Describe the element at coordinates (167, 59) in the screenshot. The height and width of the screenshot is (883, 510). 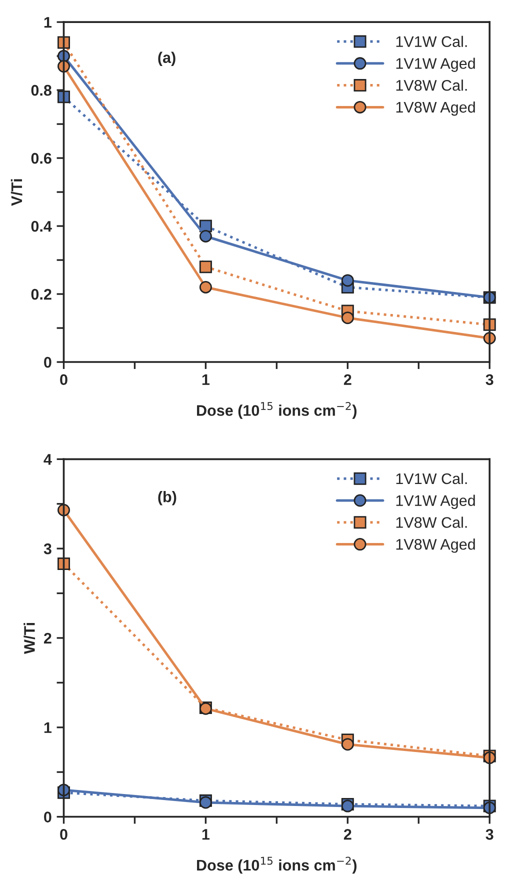
I see `annotation: (a)` at that location.